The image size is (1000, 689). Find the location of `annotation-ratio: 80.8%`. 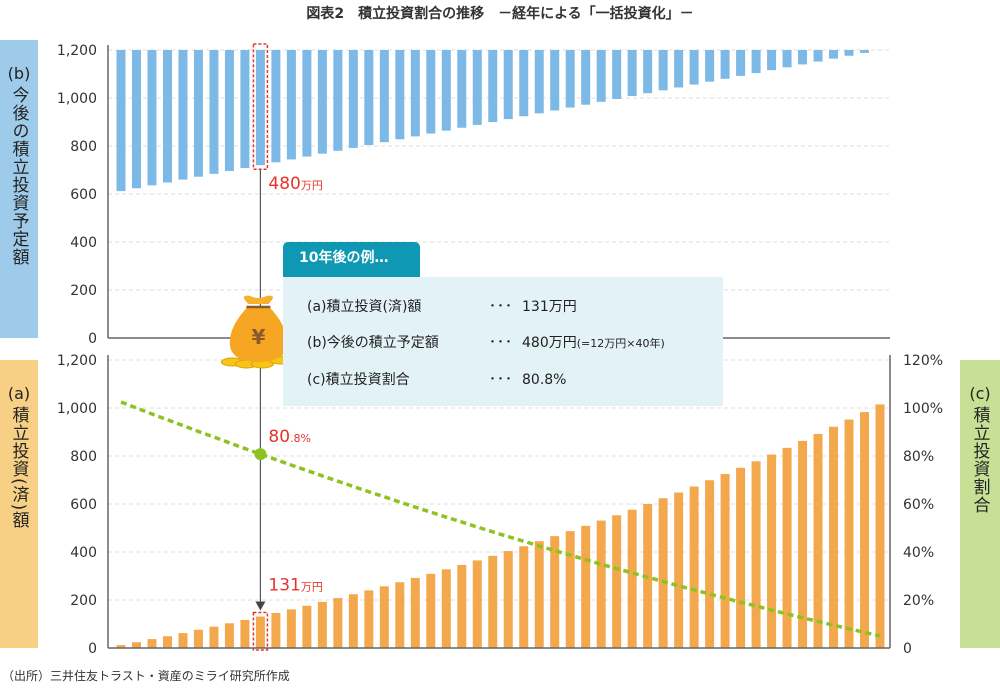

annotation-ratio: 80.8% is located at coordinates (289, 437).